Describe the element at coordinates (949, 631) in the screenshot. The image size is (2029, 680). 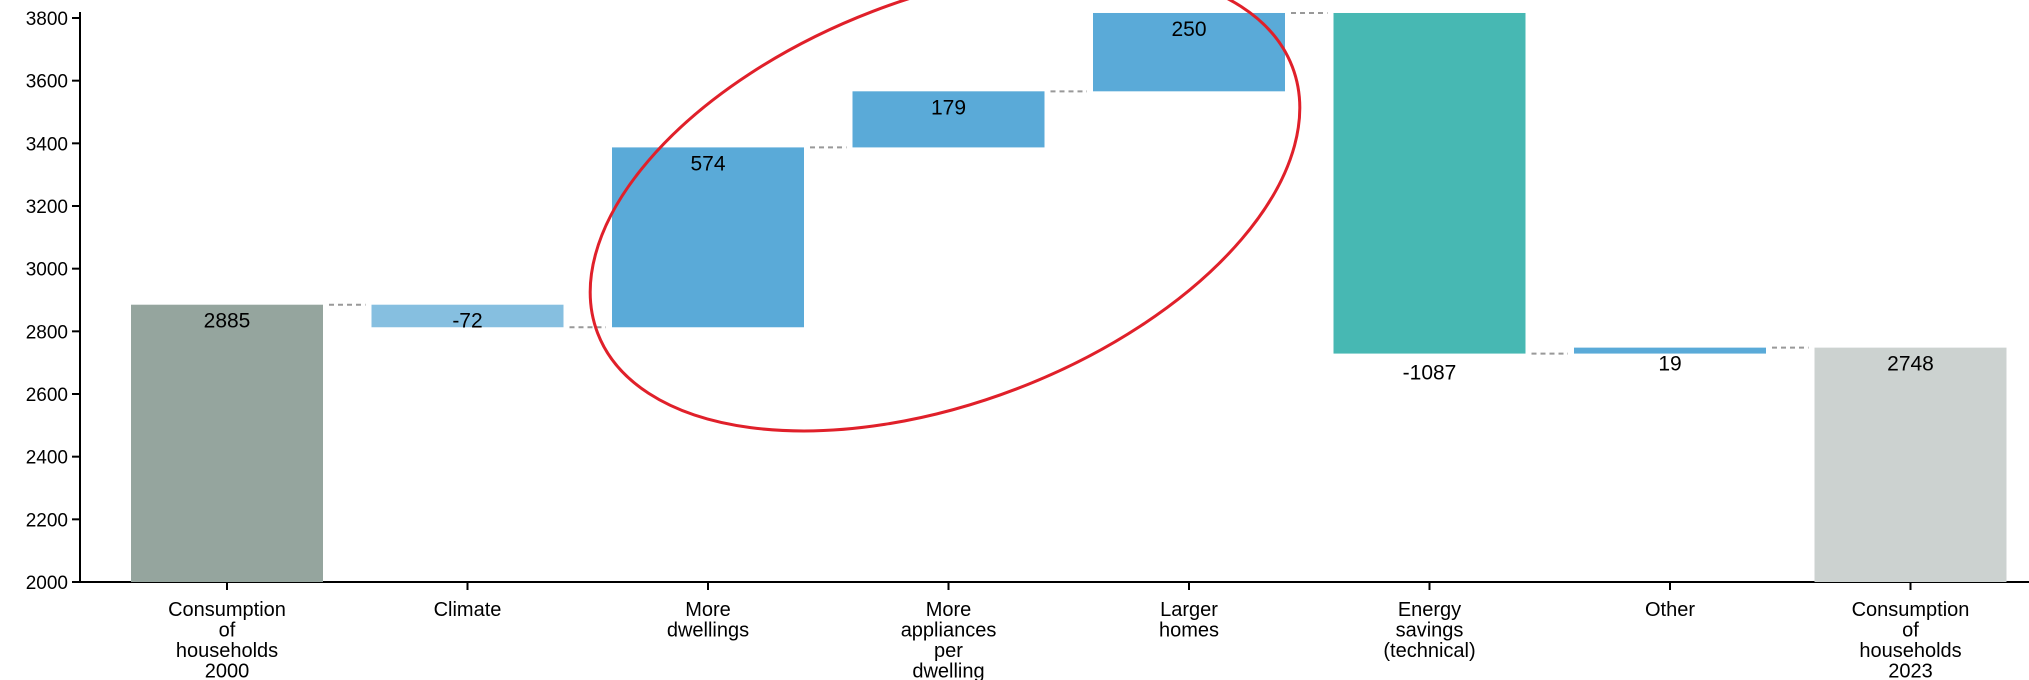
I see `category-label-line: appliances` at that location.